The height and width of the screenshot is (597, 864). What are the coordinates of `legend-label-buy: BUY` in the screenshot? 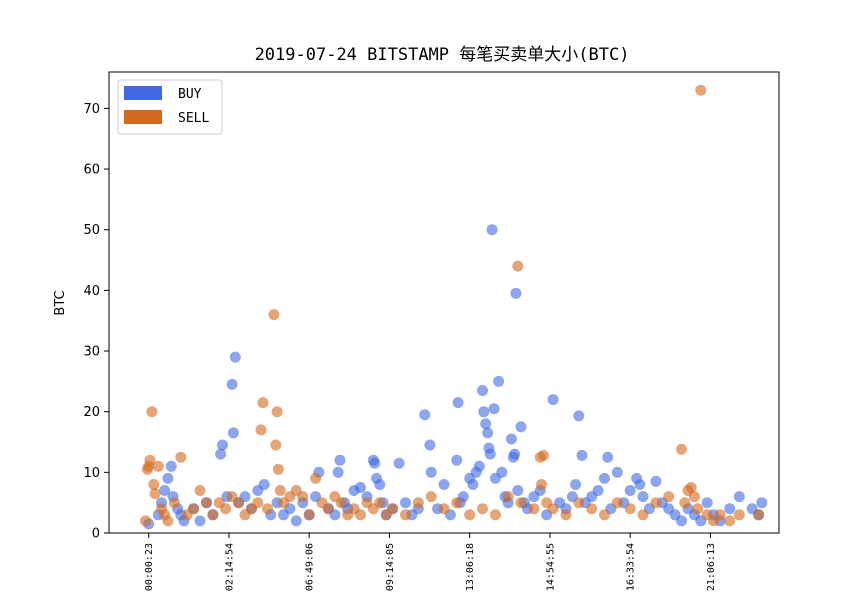 It's located at (190, 94).